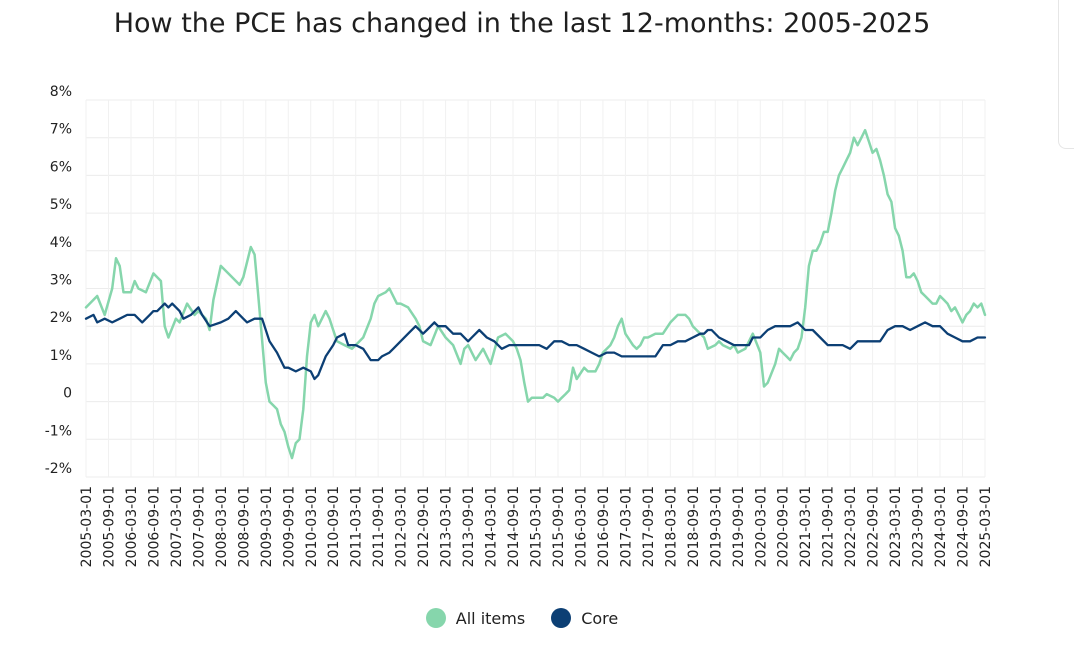 Image resolution: width=1074 pixels, height=662 pixels. I want to click on y-tick-label: 8%, so click(61, 92).